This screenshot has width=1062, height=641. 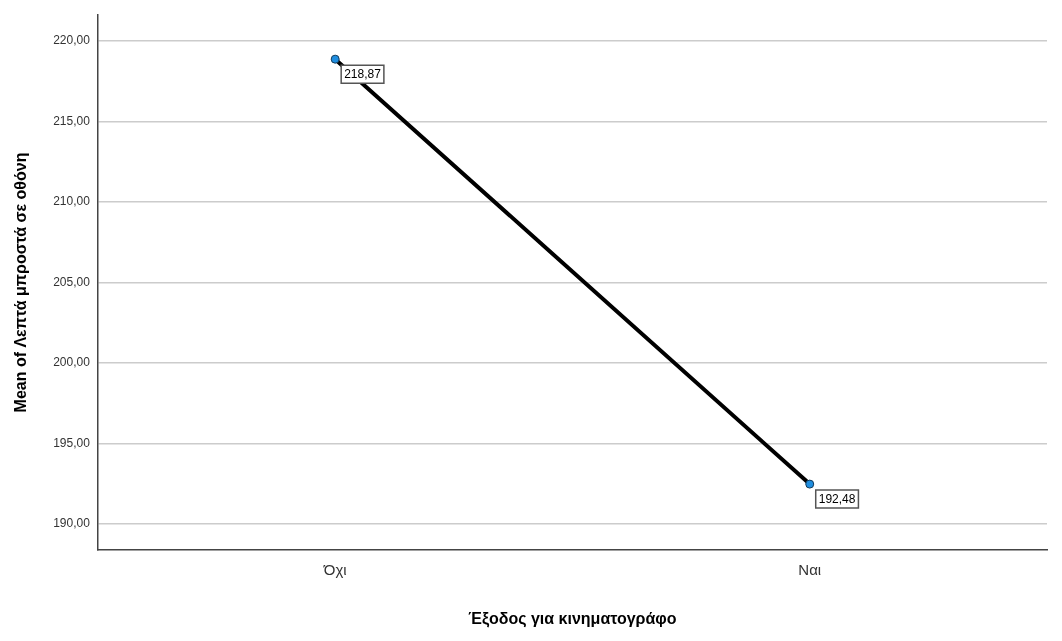 I want to click on x-tick-label: Όχι, so click(x=334, y=569).